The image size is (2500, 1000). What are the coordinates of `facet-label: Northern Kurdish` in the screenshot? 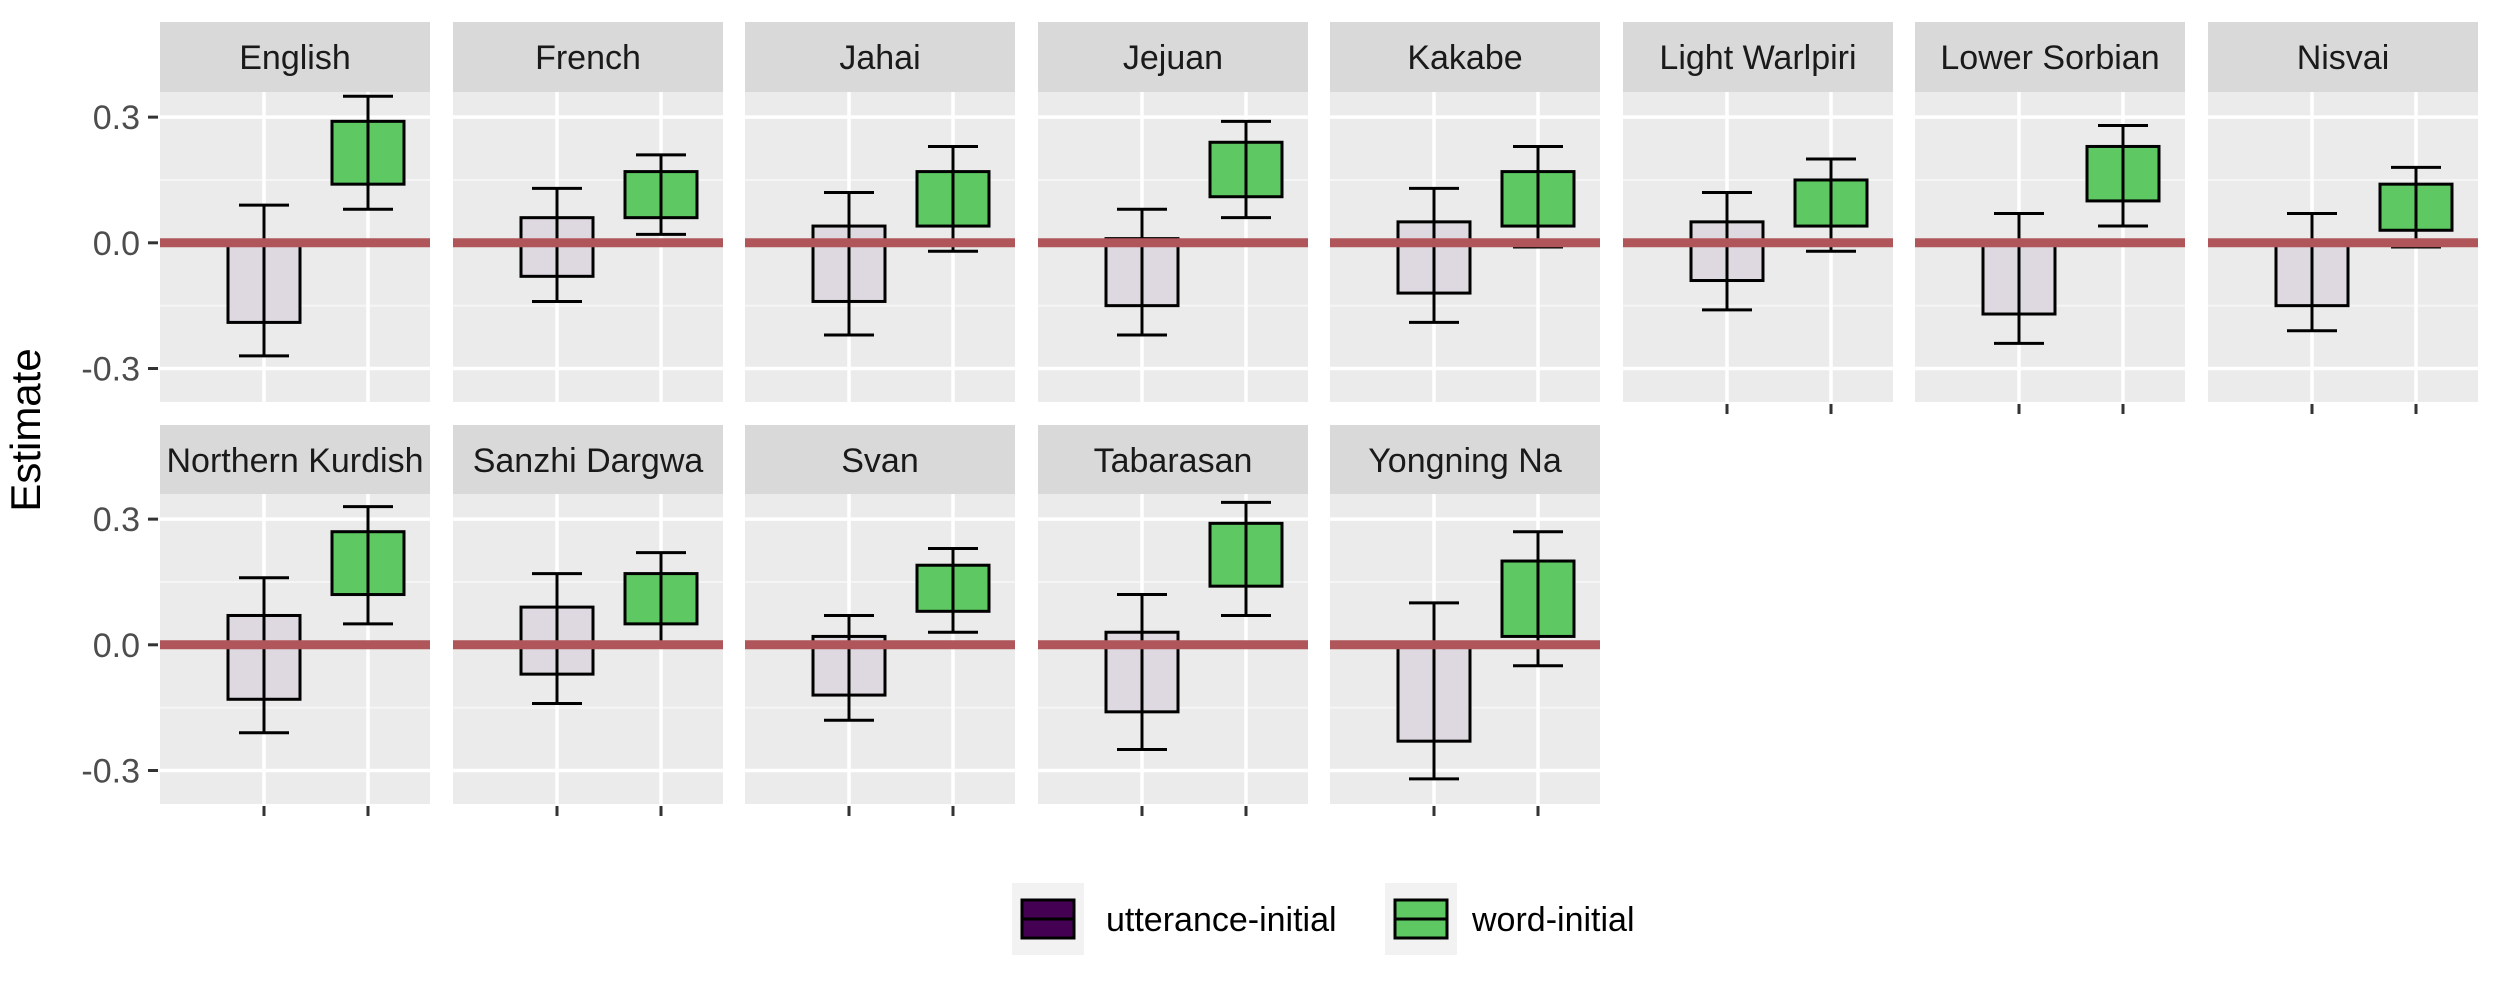 It's located at (294, 461).